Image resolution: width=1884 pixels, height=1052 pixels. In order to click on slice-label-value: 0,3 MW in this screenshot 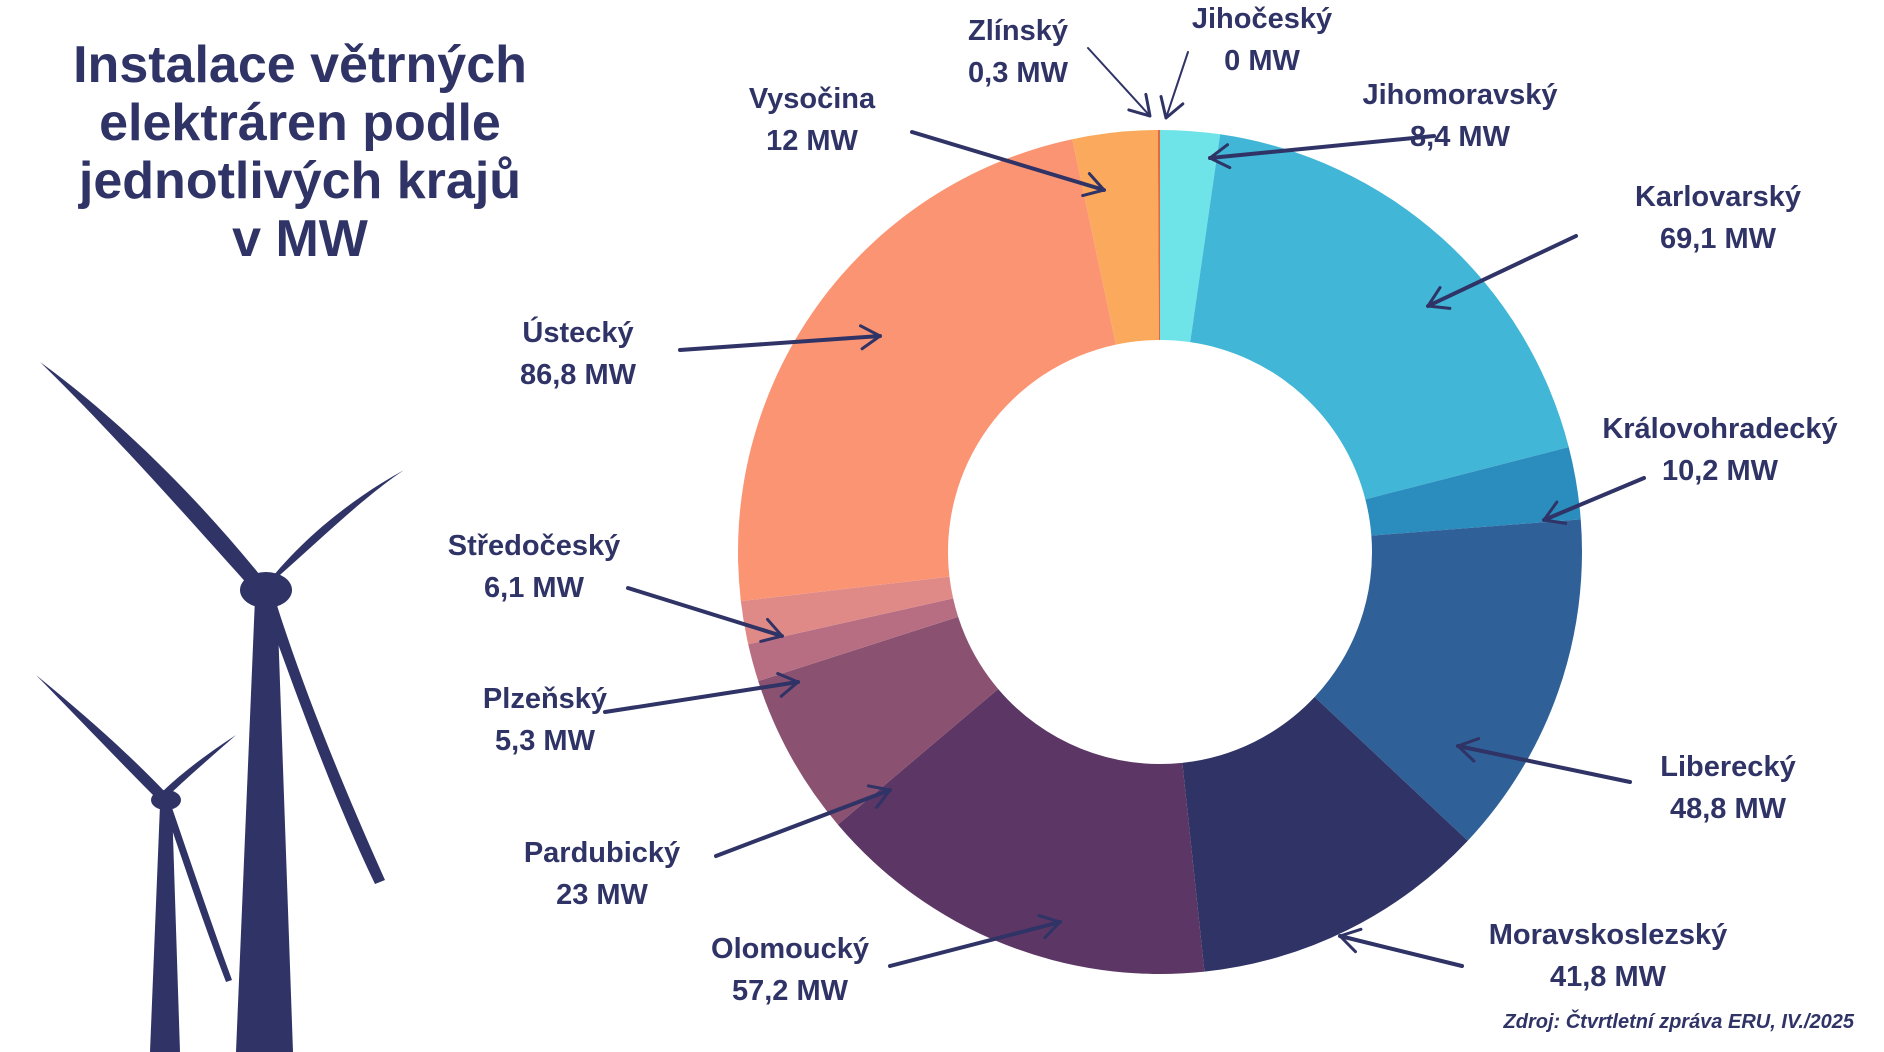, I will do `click(1018, 73)`.